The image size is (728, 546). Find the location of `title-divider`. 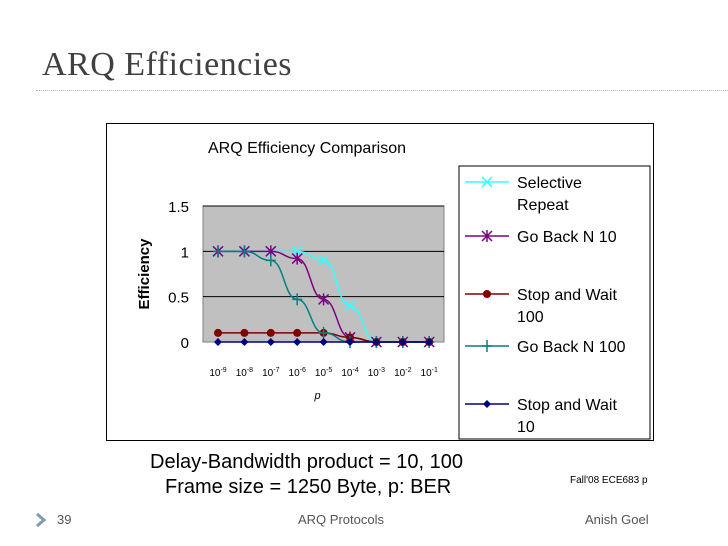

title-divider is located at coordinates (382, 90).